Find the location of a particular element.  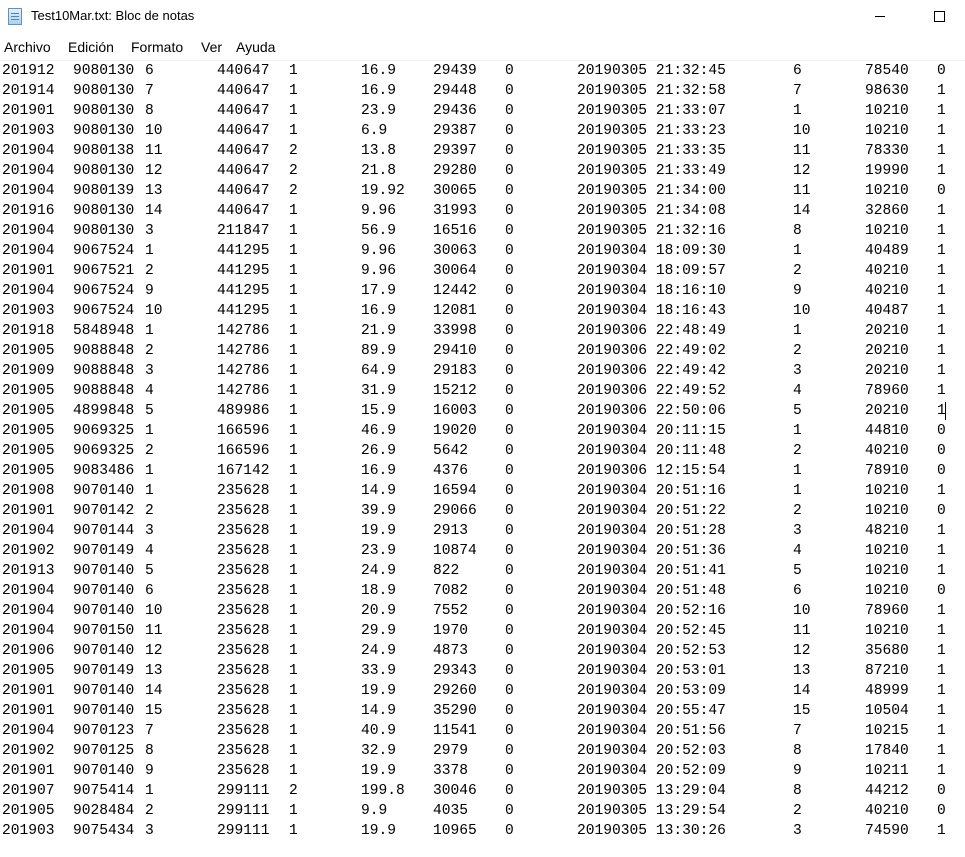

field: 13 is located at coordinates (802, 671).